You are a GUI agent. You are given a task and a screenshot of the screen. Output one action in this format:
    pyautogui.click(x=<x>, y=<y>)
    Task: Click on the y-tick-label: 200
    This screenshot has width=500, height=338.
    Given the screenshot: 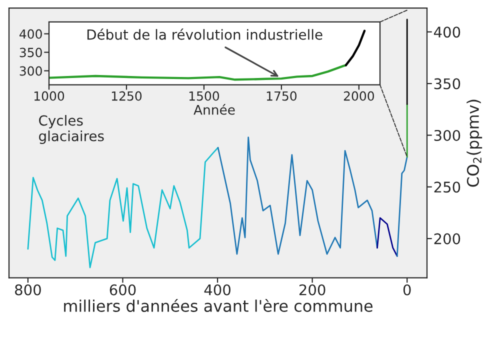 What is the action you would take?
    pyautogui.click(x=447, y=238)
    